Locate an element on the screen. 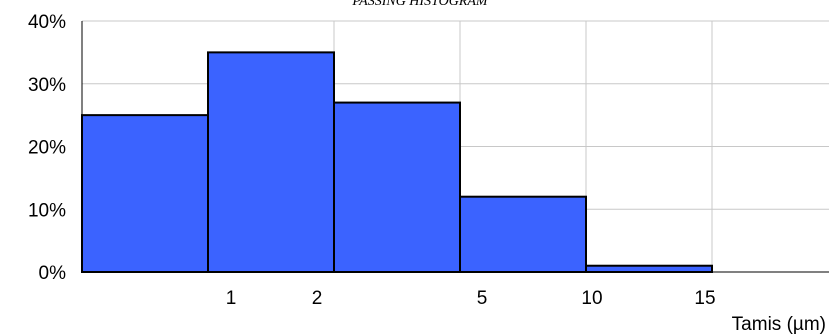 This screenshot has width=829, height=334. y-tick-label: 10% is located at coordinates (47, 210).